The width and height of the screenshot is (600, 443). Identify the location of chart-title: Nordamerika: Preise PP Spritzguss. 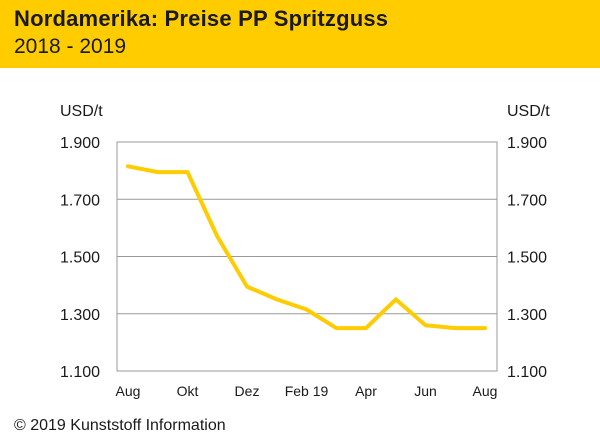
(201, 18).